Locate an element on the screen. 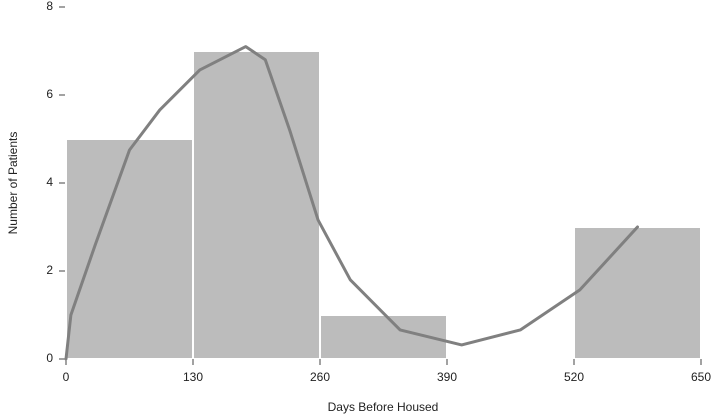  x-tick-label: 260 is located at coordinates (320, 377).